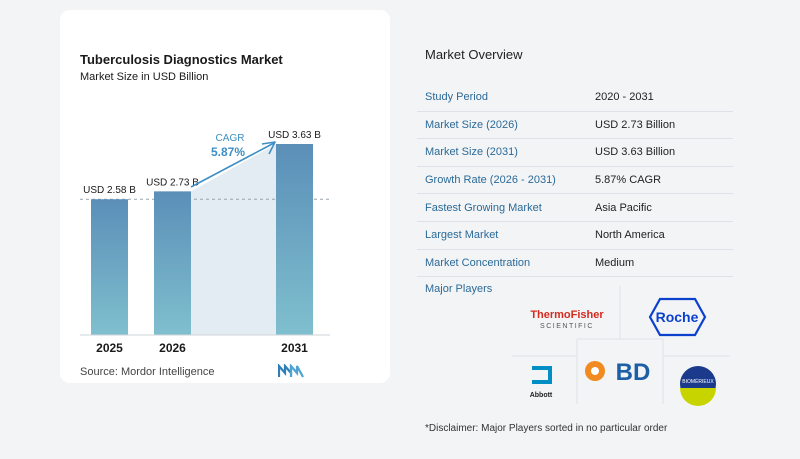 This screenshot has height=459, width=800. I want to click on svg-text: ThermoFisher, so click(567, 315).